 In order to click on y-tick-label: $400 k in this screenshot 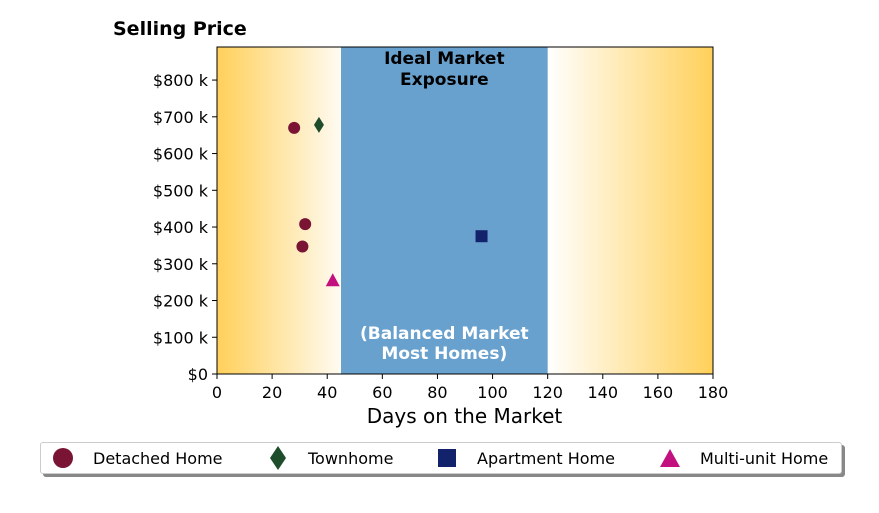, I will do `click(181, 227)`.